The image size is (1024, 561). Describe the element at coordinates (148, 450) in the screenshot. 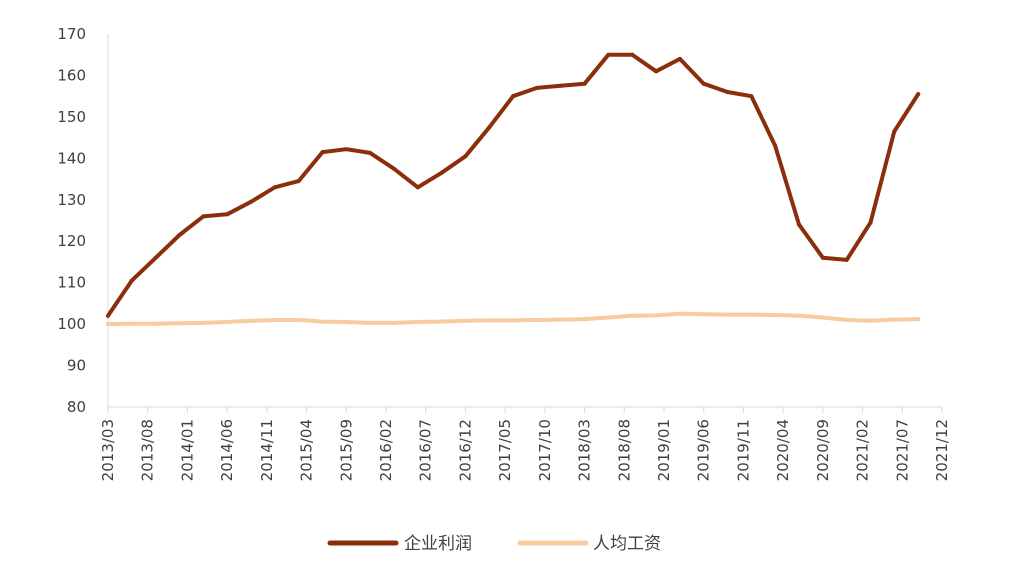

I see `x-tick-label-2013-08: 2013/08` at that location.